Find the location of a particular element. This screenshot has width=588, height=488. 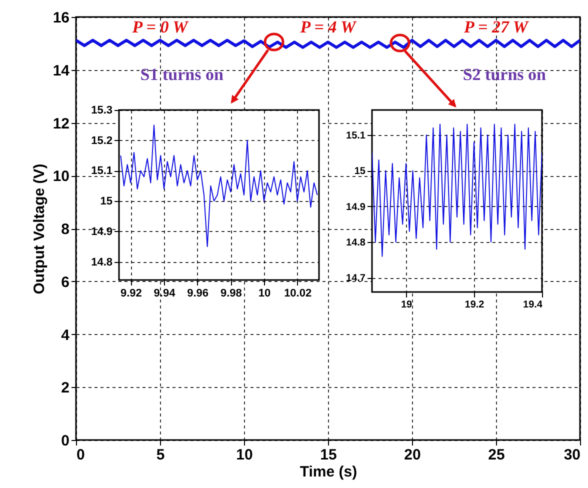

x-tick-label: 19 is located at coordinates (406, 305).